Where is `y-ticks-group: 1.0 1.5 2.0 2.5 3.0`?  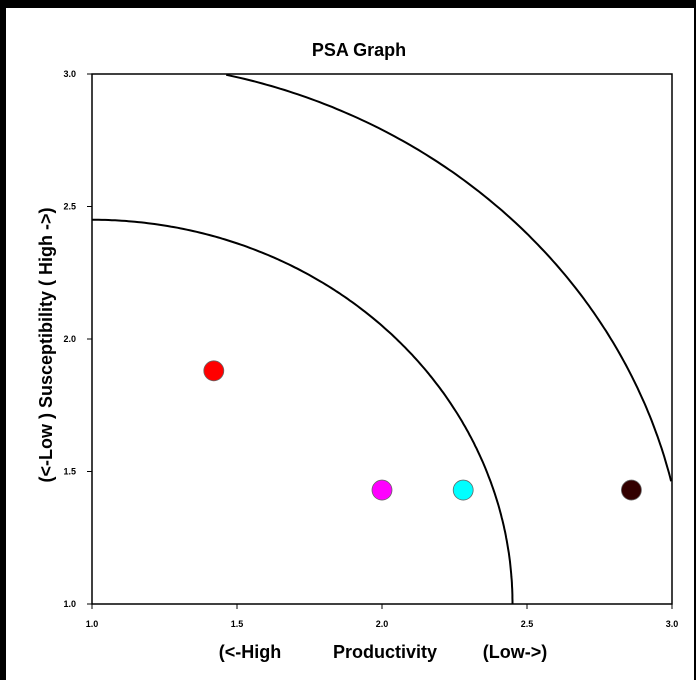 y-ticks-group: 1.0 1.5 2.0 2.5 3.0 is located at coordinates (77, 339).